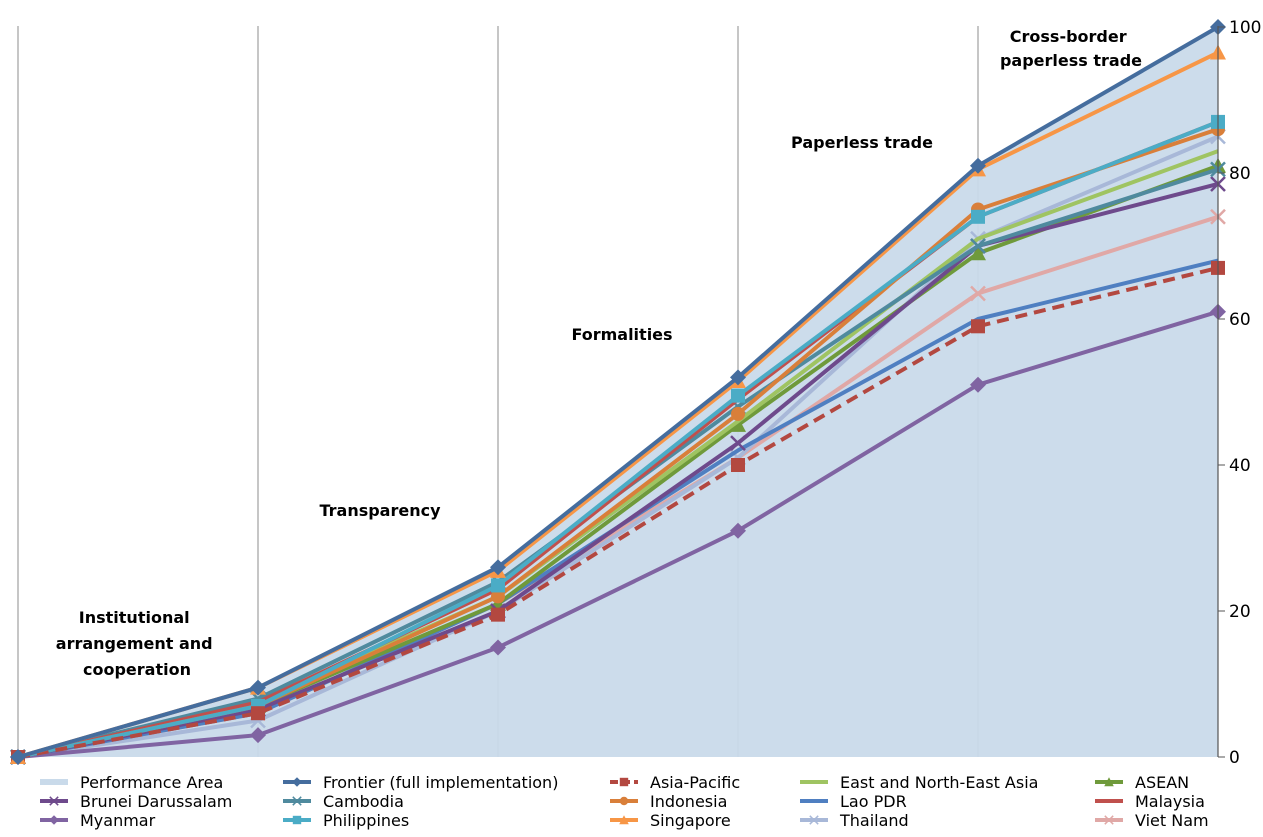  I want to click on legend-item-thailand: Thailand, so click(854, 820).